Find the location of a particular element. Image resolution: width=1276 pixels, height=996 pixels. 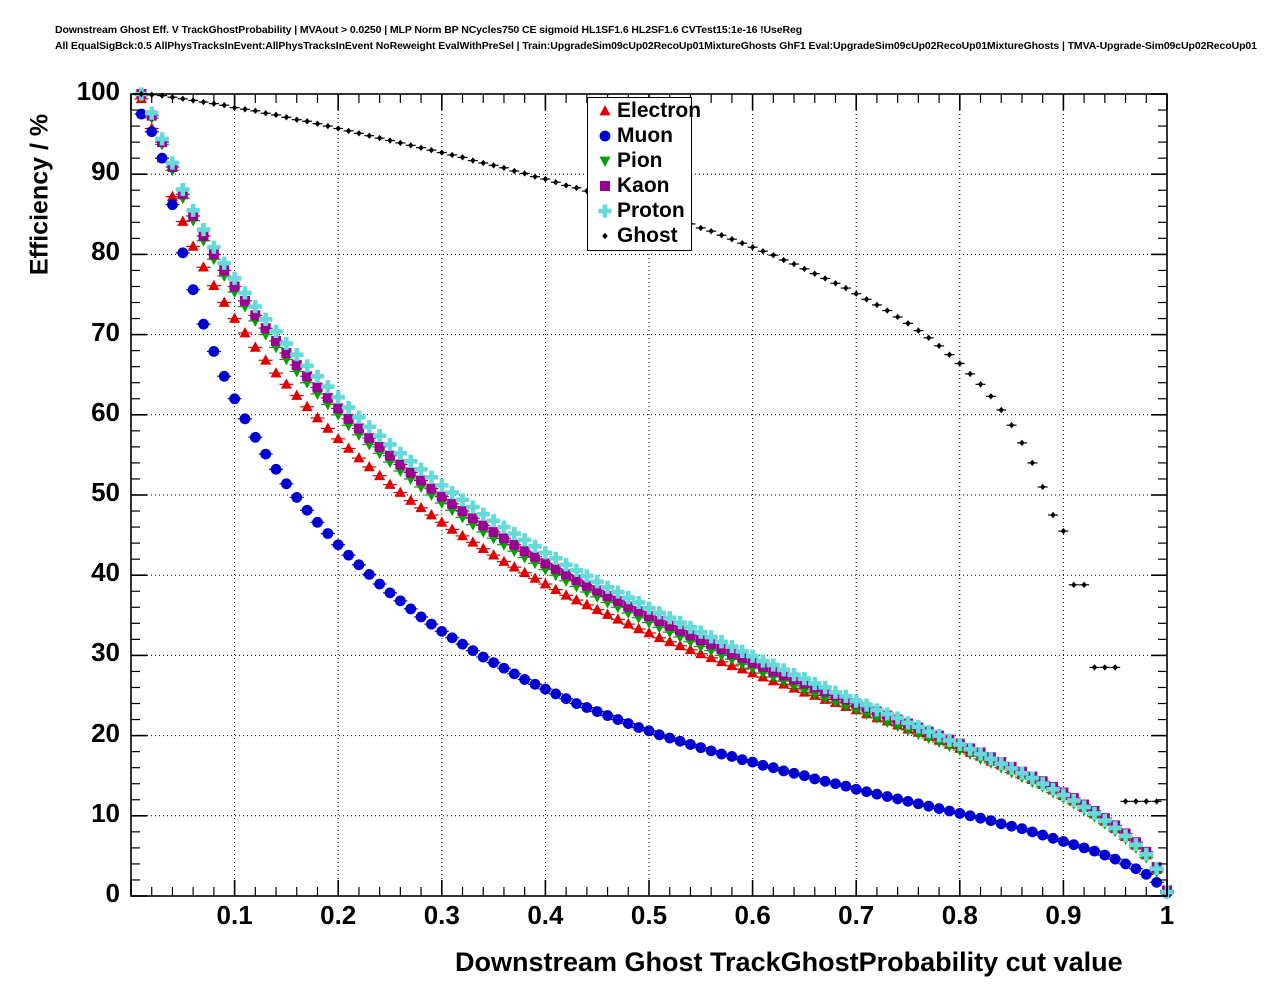

legend-marker-proton is located at coordinates (605, 211).